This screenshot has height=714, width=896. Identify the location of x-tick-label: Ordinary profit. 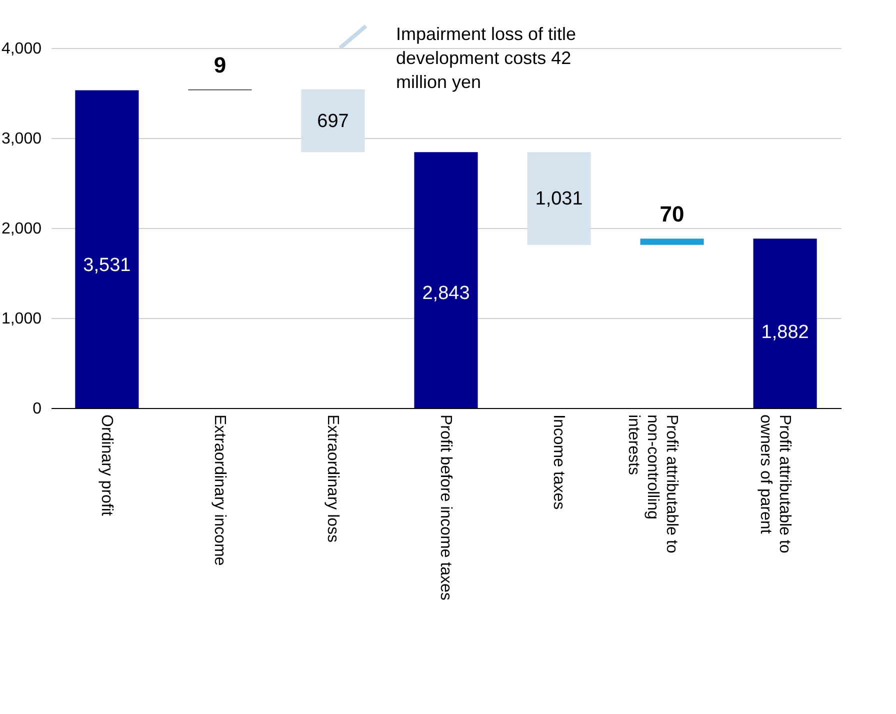
(106, 465).